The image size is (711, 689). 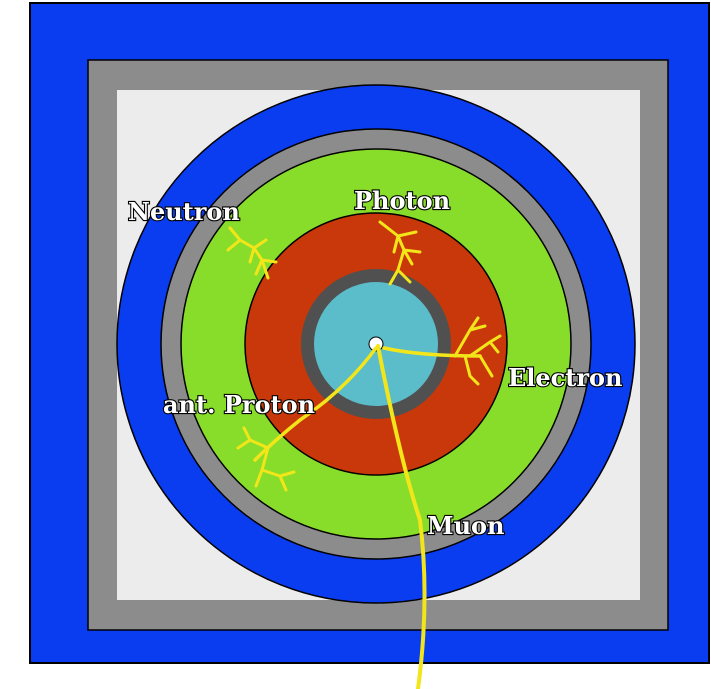 I want to click on muon-label: Muon, so click(x=465, y=525).